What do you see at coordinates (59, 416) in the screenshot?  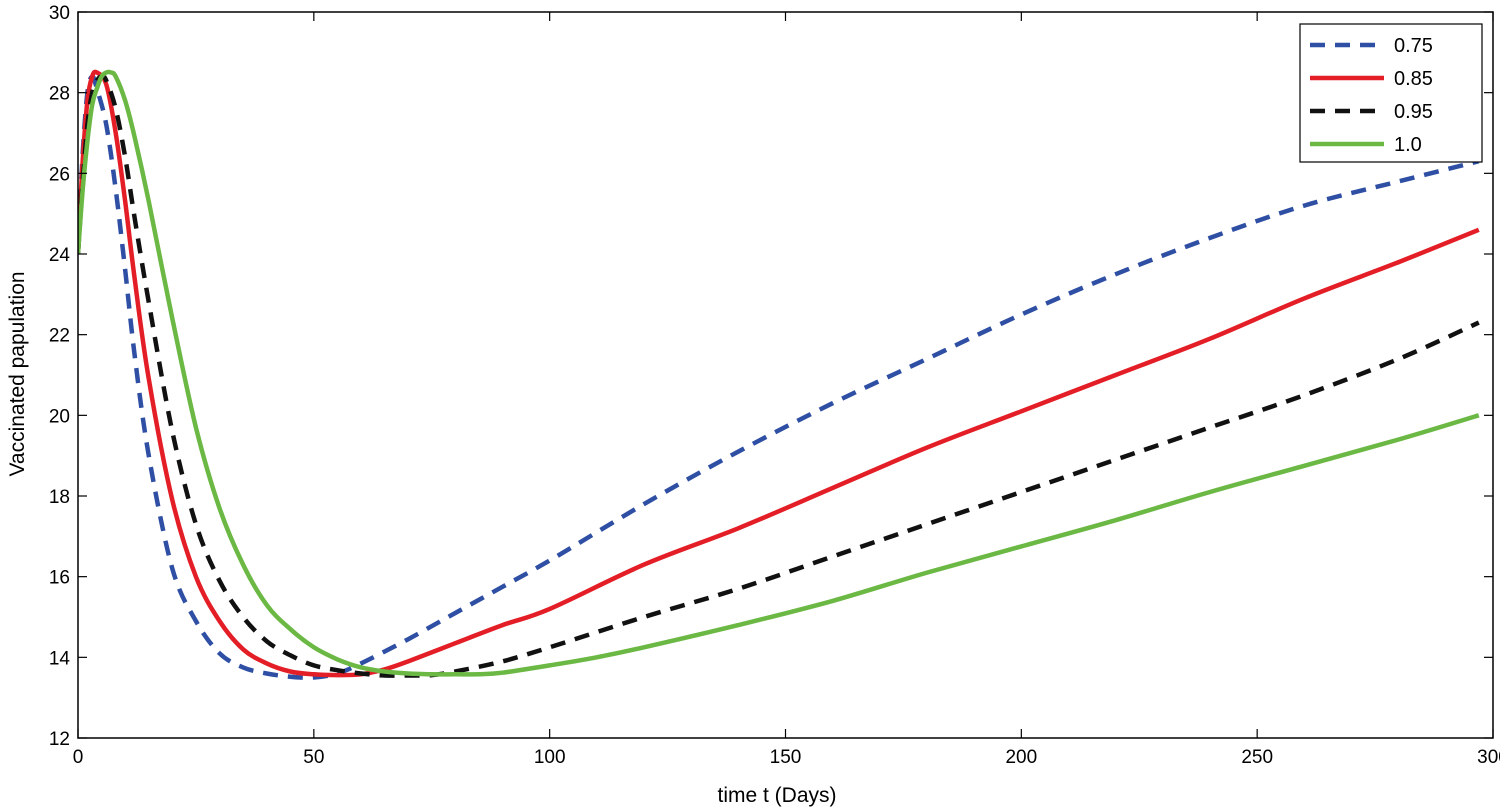 I see `y-tick-label: 20` at bounding box center [59, 416].